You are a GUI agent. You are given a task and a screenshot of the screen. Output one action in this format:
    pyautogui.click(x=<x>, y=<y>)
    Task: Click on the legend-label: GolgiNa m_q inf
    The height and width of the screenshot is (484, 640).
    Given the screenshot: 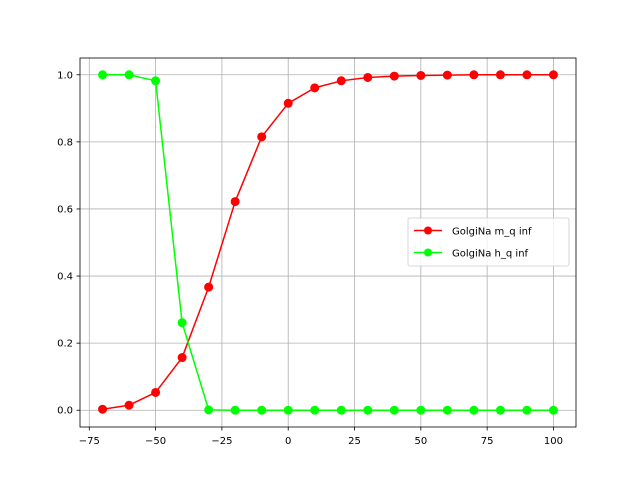 What is the action you would take?
    pyautogui.click(x=492, y=232)
    